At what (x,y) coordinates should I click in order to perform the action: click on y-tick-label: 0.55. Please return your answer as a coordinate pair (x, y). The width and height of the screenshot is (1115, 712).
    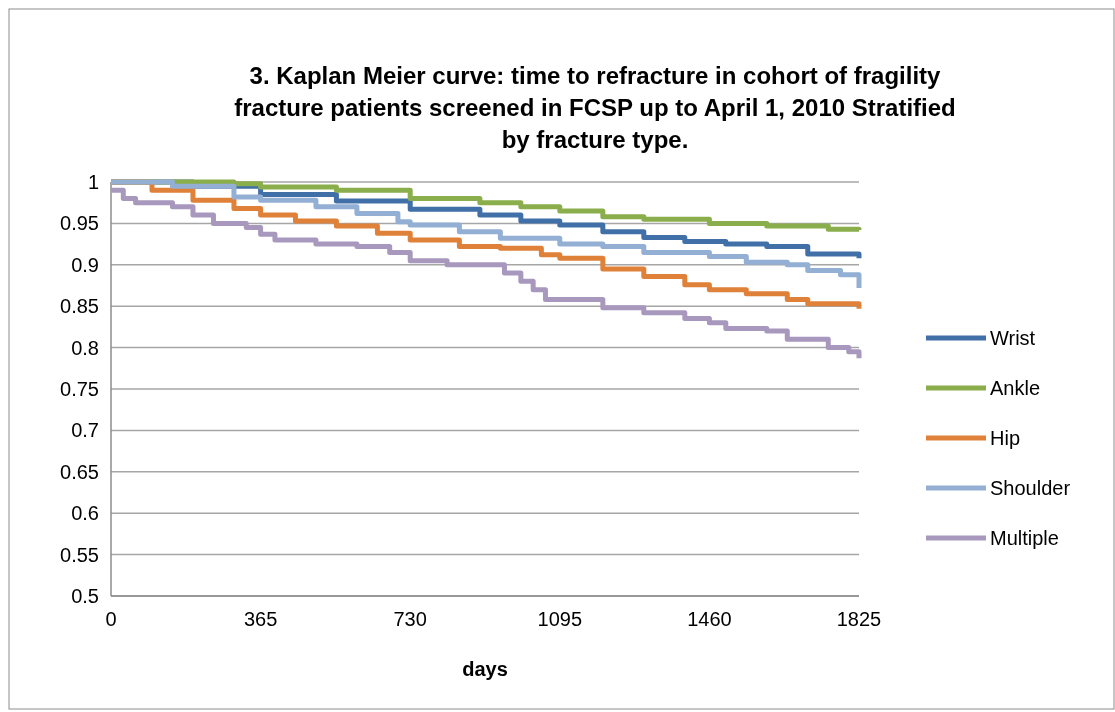
    Looking at the image, I should click on (79, 554).